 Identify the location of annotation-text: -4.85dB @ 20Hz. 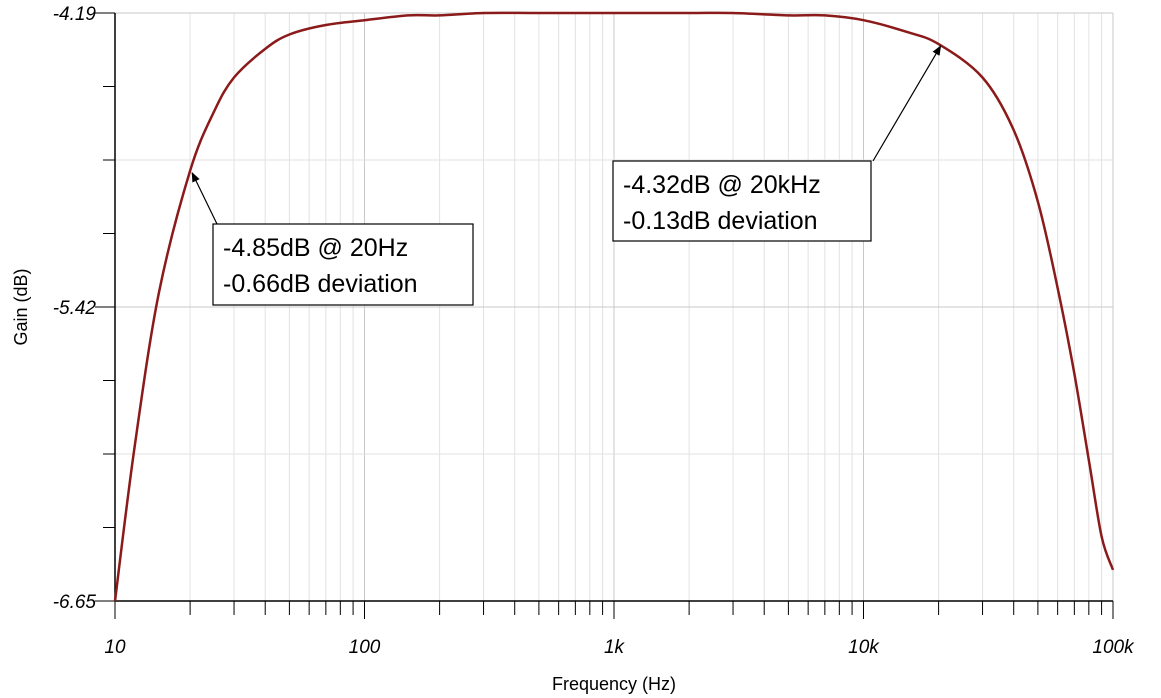
(315, 248).